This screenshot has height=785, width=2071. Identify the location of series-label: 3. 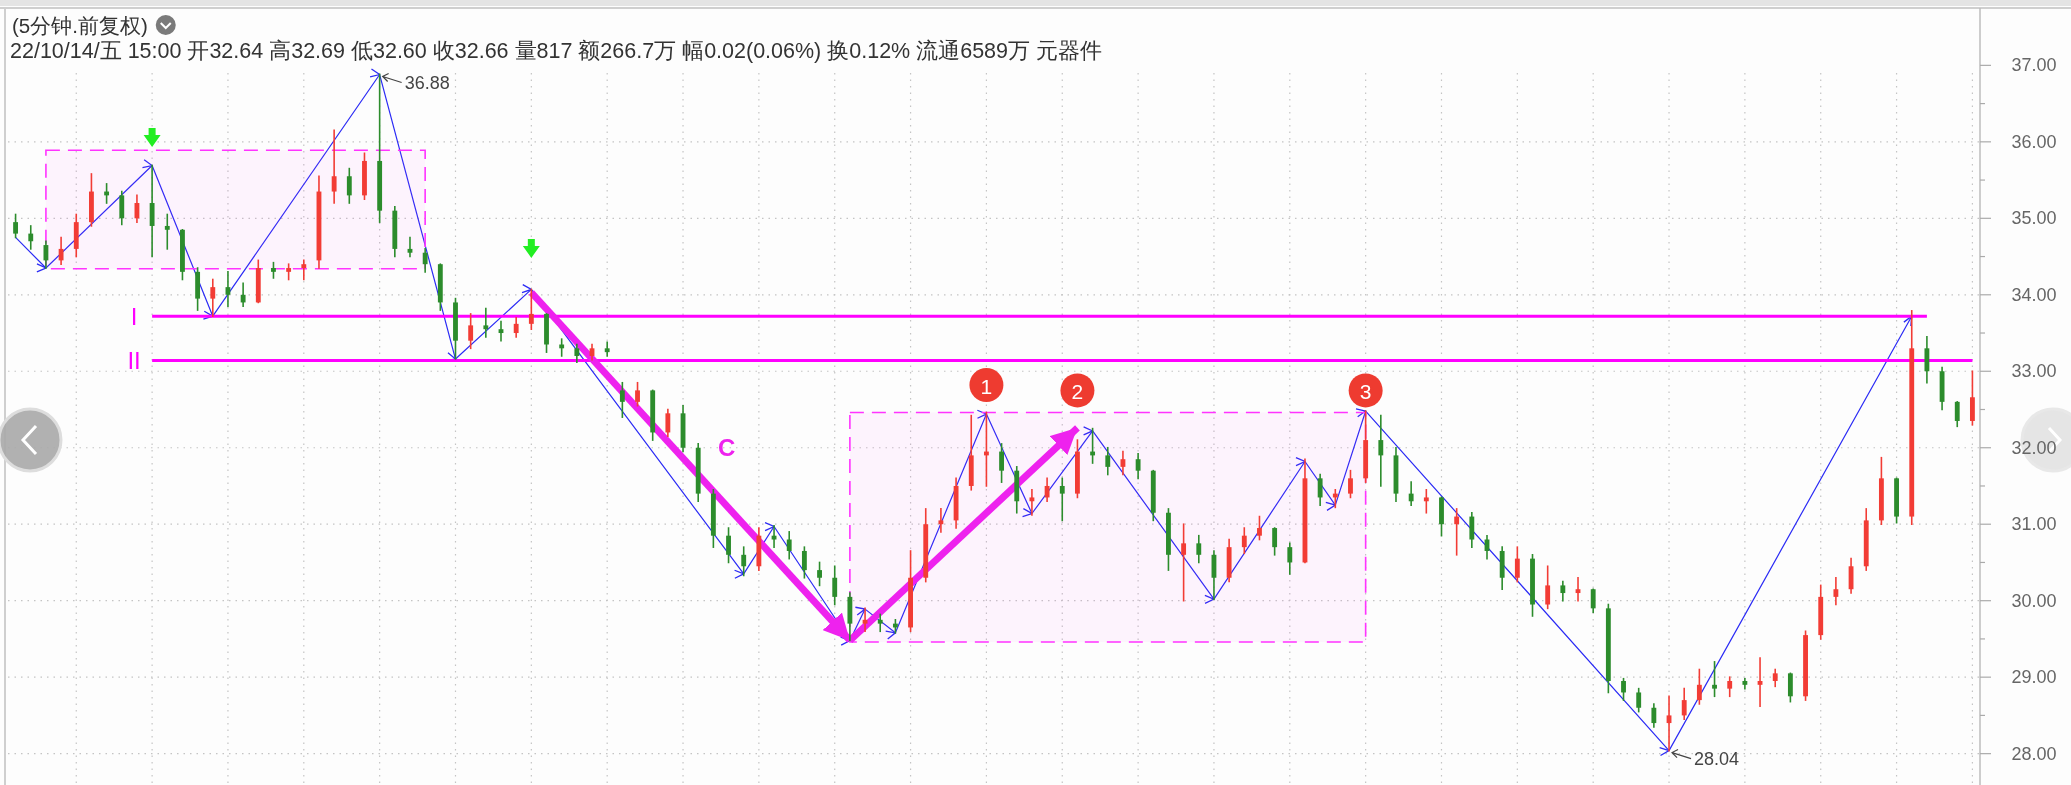
(1365, 391).